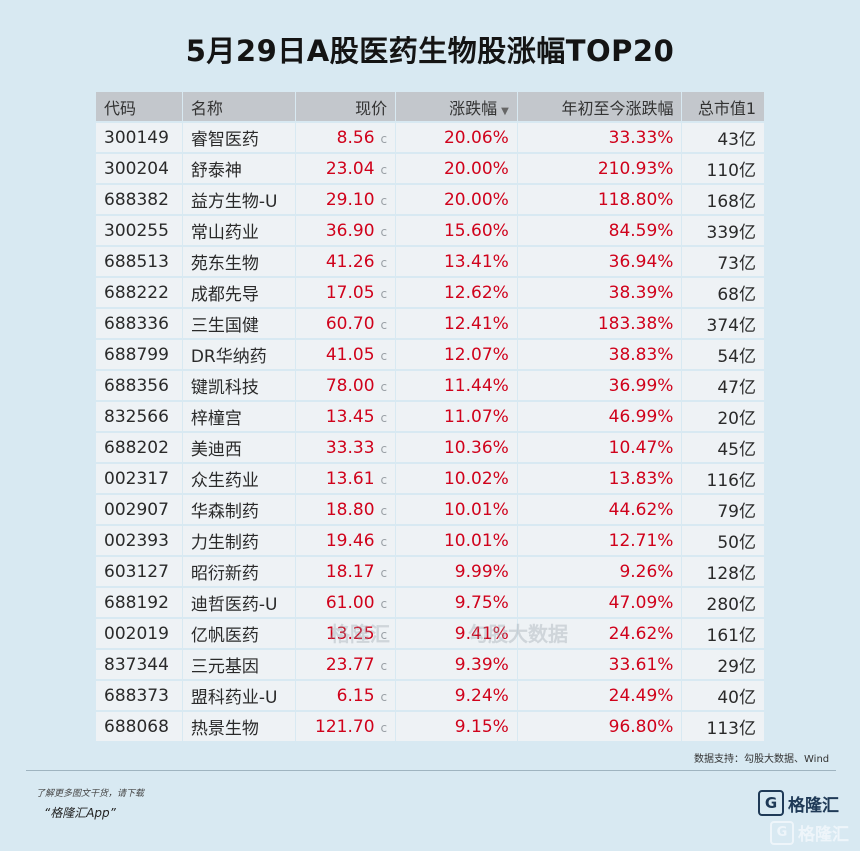 This screenshot has height=851, width=860. I want to click on cell-price: 121.70 c, so click(345, 726).